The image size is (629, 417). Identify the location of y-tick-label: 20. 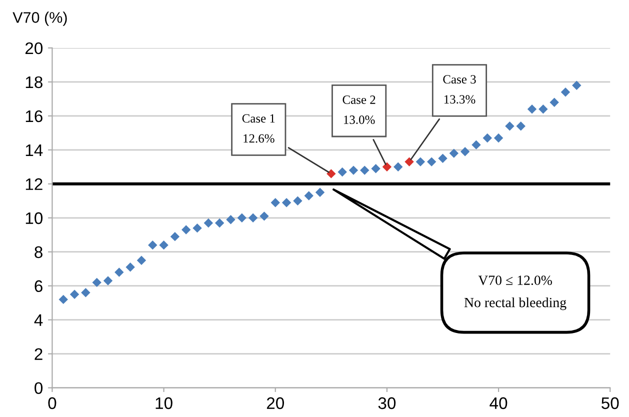
(34, 48).